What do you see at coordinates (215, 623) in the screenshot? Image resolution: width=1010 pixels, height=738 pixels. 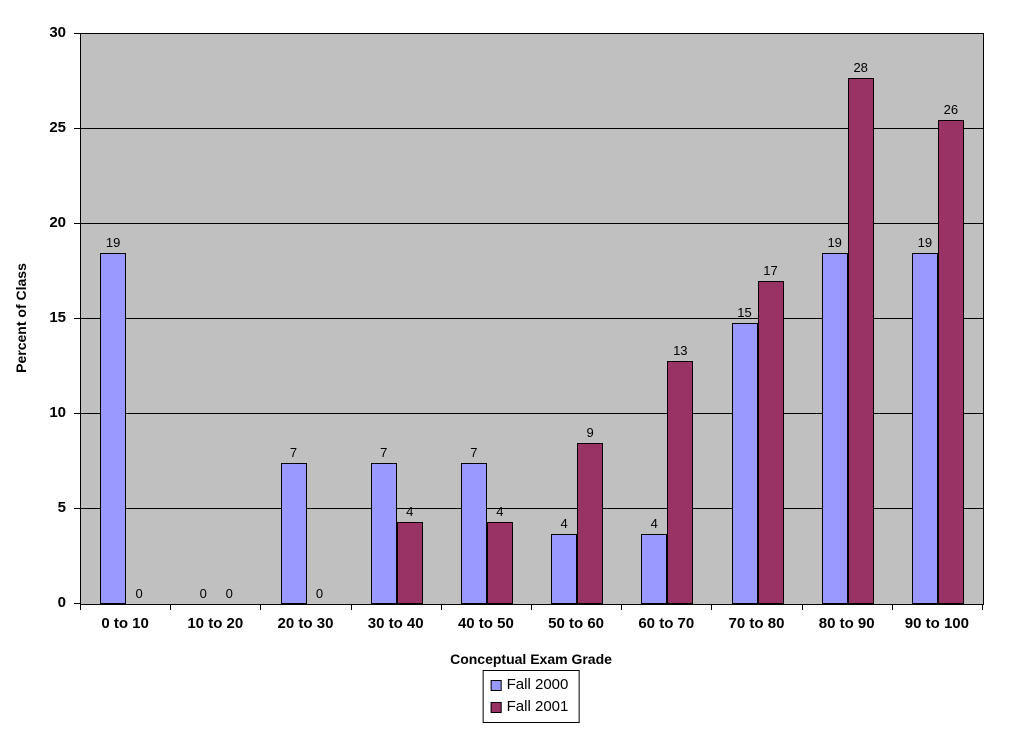 I see `x-tick-label: 10 to 20` at bounding box center [215, 623].